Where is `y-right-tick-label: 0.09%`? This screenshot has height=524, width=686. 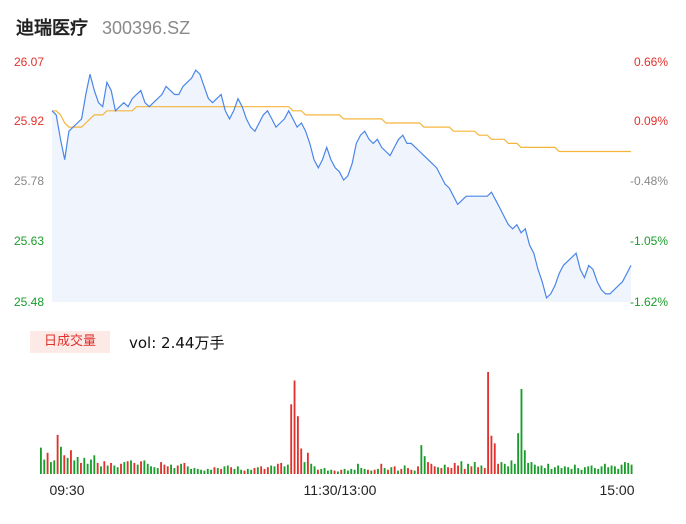 y-right-tick-label: 0.09% is located at coordinates (651, 121).